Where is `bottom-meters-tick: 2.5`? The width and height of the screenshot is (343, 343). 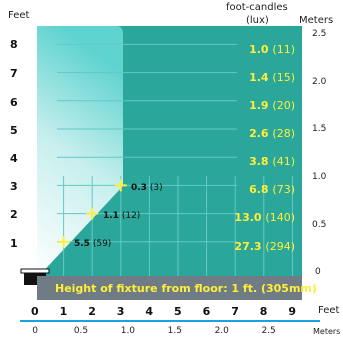 bottom-meters-tick: 2.5 is located at coordinates (268, 331).